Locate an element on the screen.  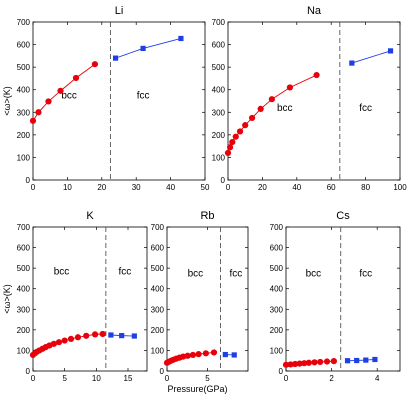
x-tick-label: 100 is located at coordinates (400, 187).